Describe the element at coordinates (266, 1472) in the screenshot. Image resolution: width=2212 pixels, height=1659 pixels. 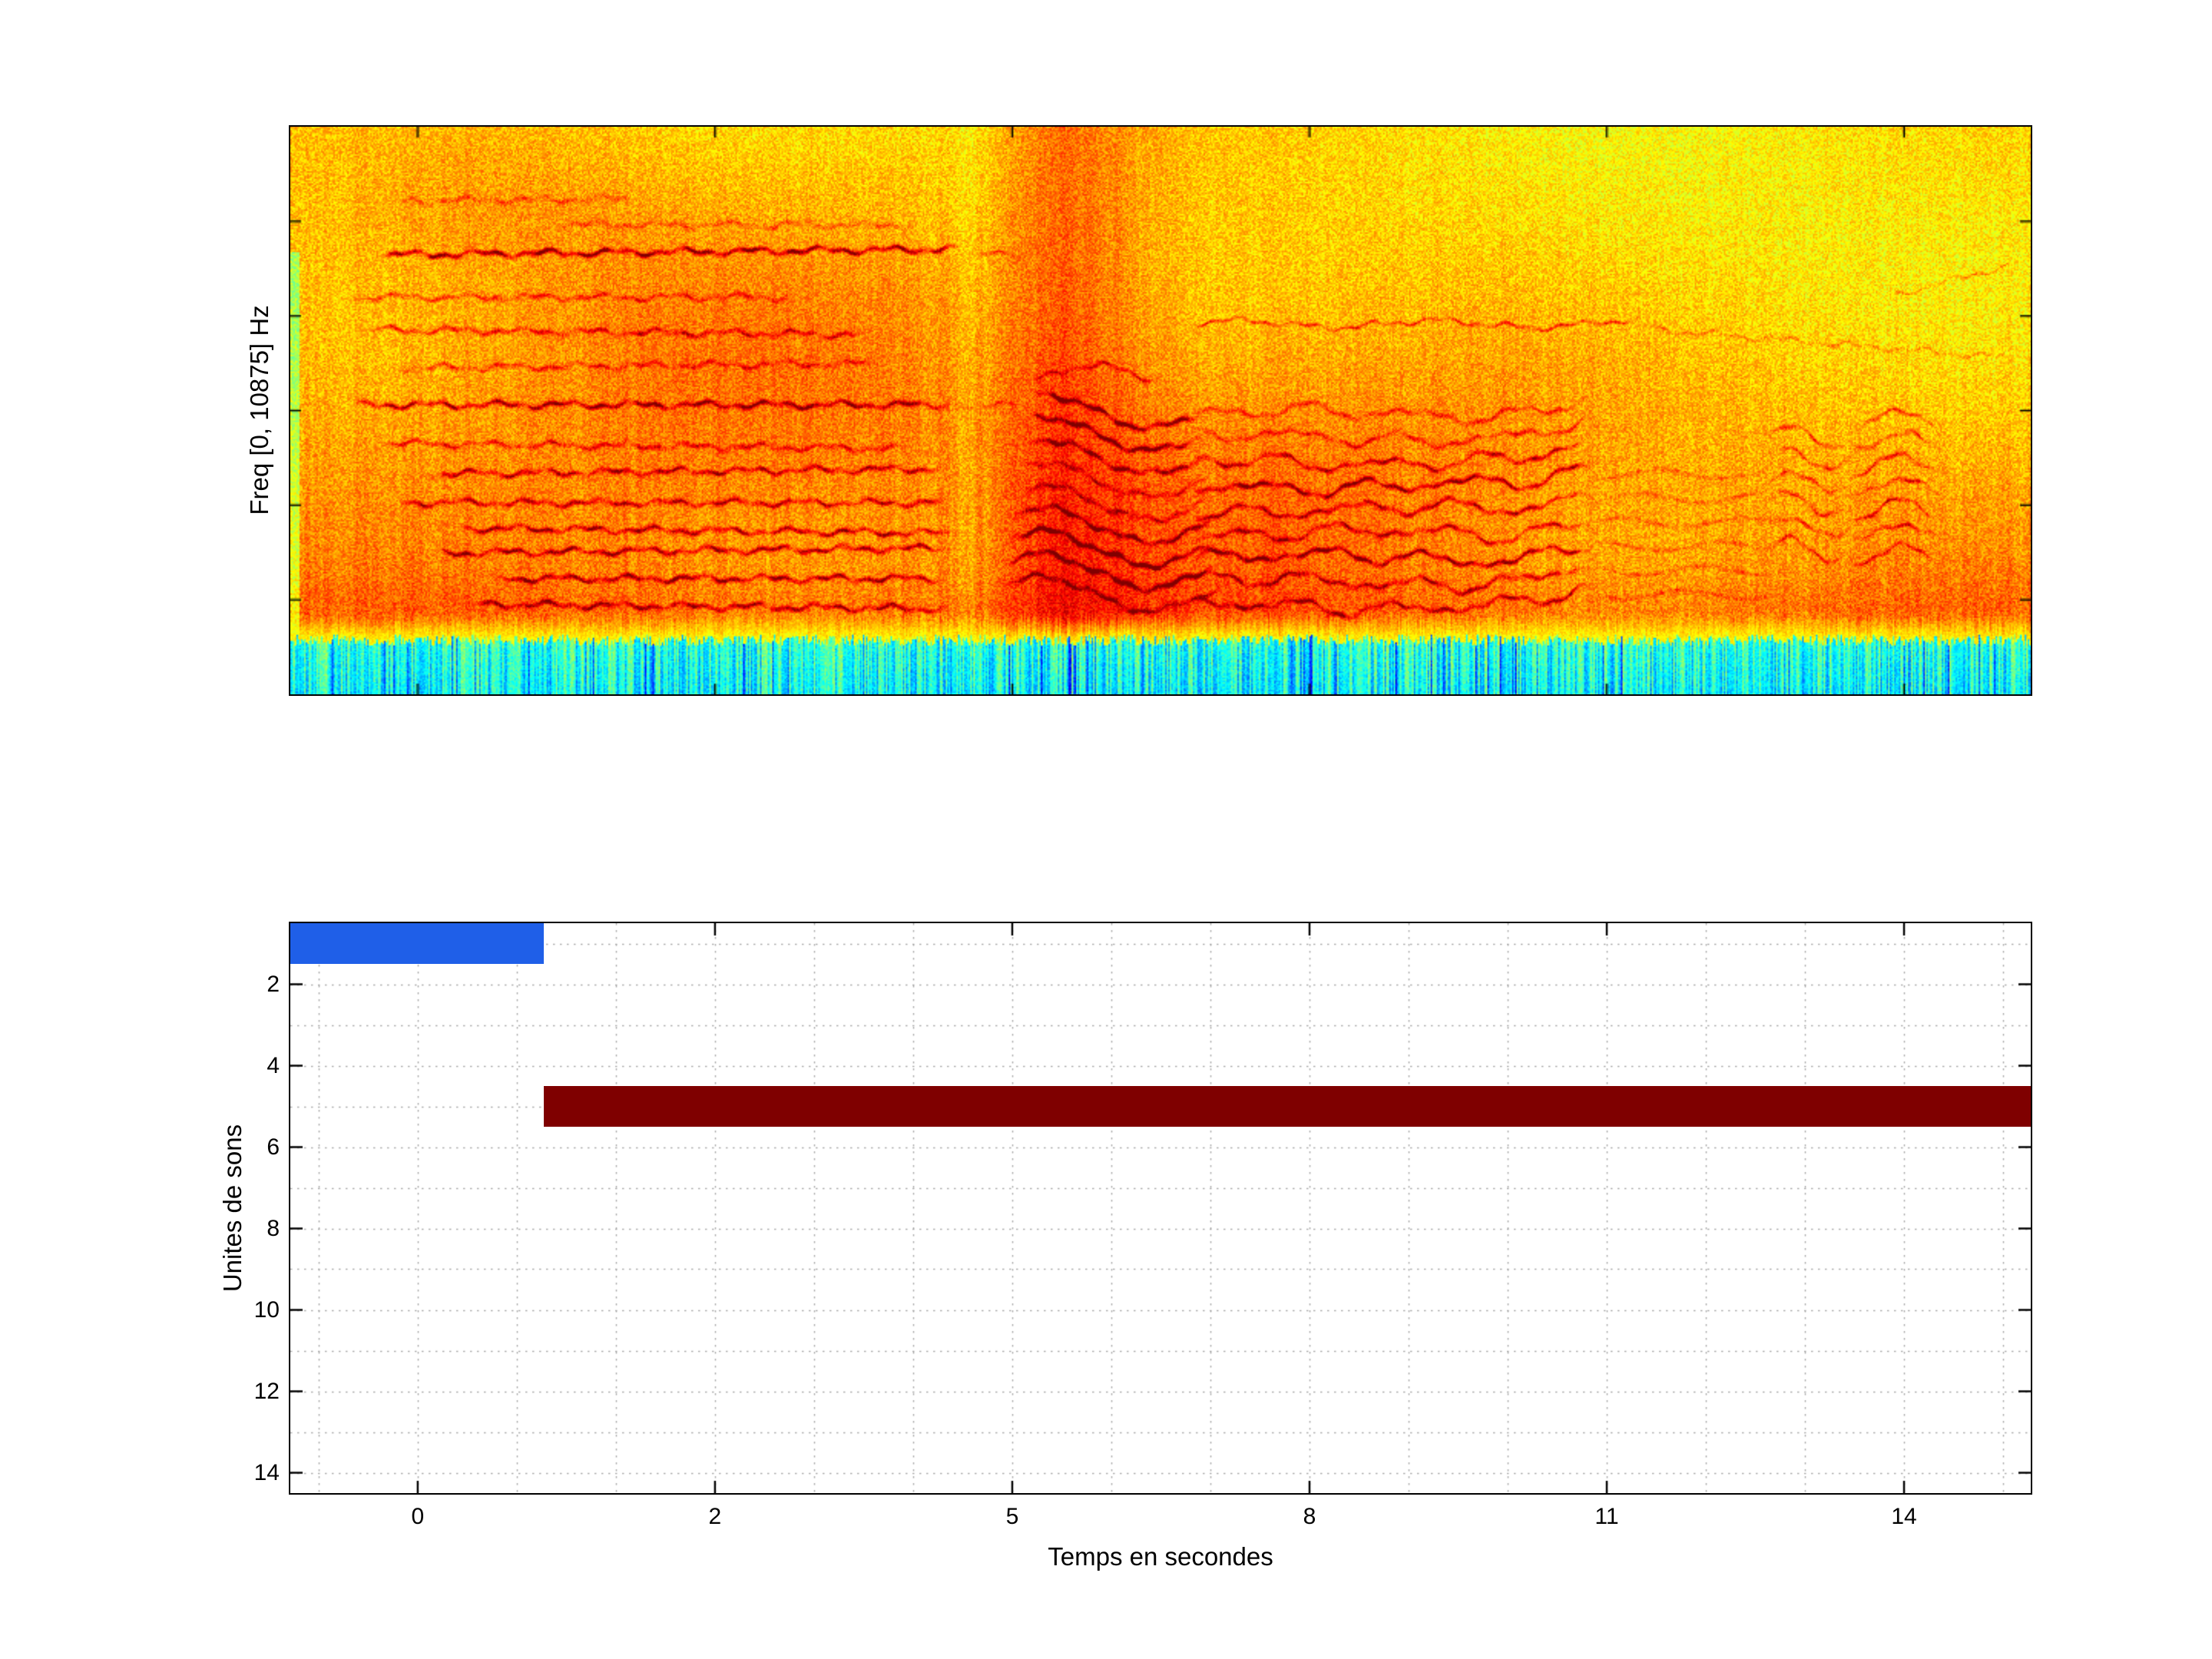
I see `y-tick-label: 14` at that location.